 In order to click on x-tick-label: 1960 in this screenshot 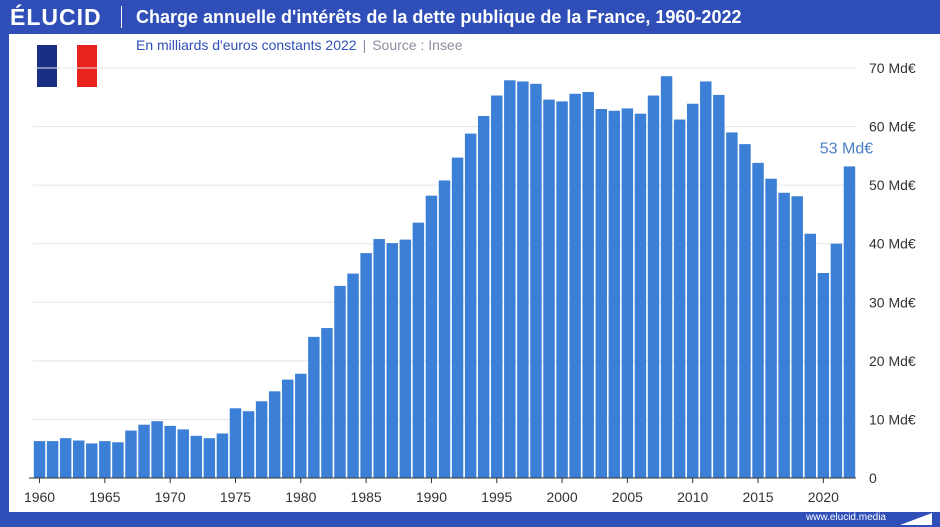, I will do `click(39, 497)`.